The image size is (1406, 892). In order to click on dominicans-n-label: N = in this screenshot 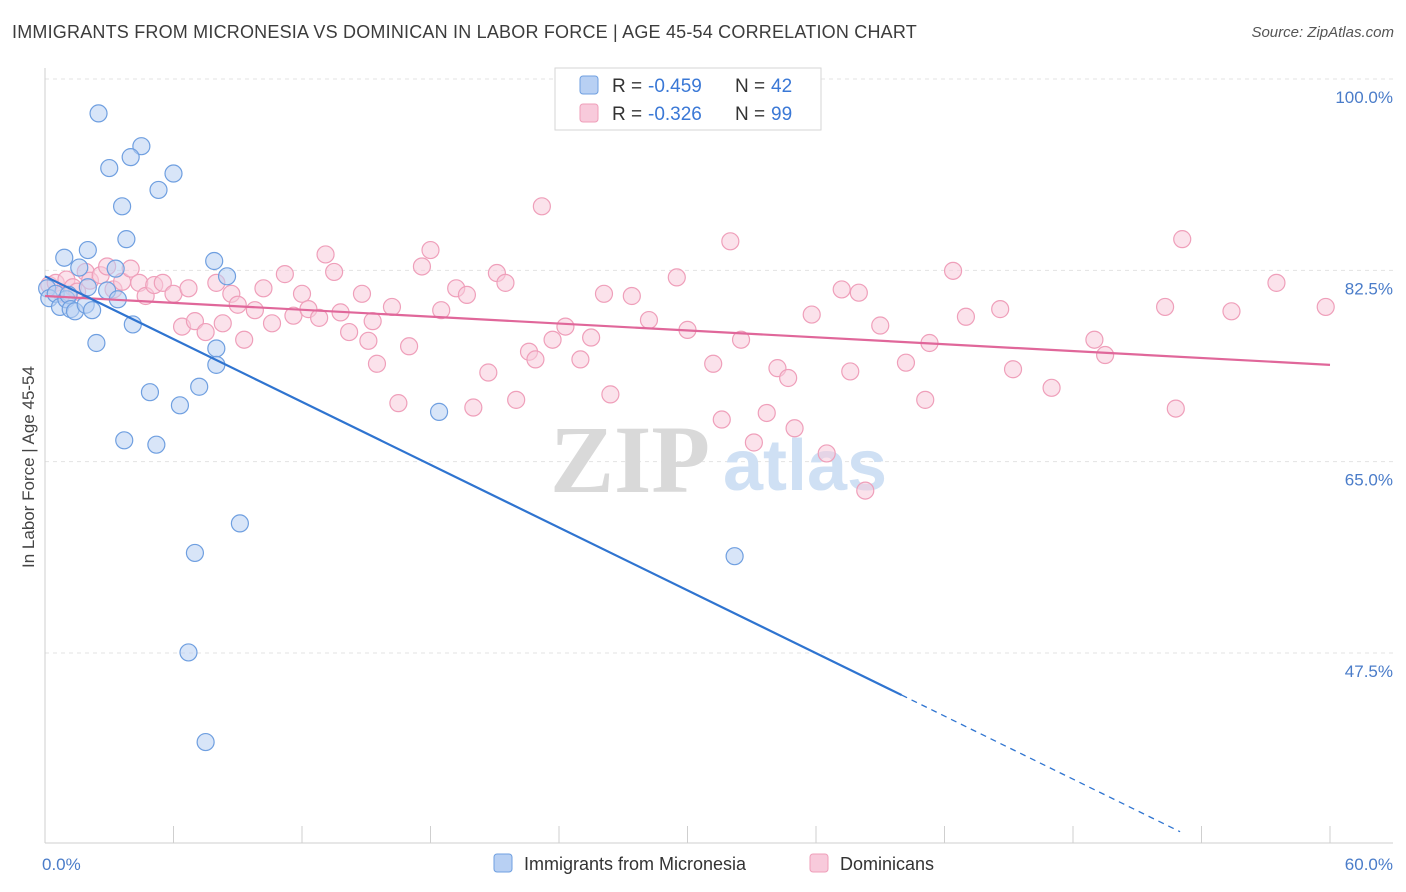, I will do `click(750, 114)`.